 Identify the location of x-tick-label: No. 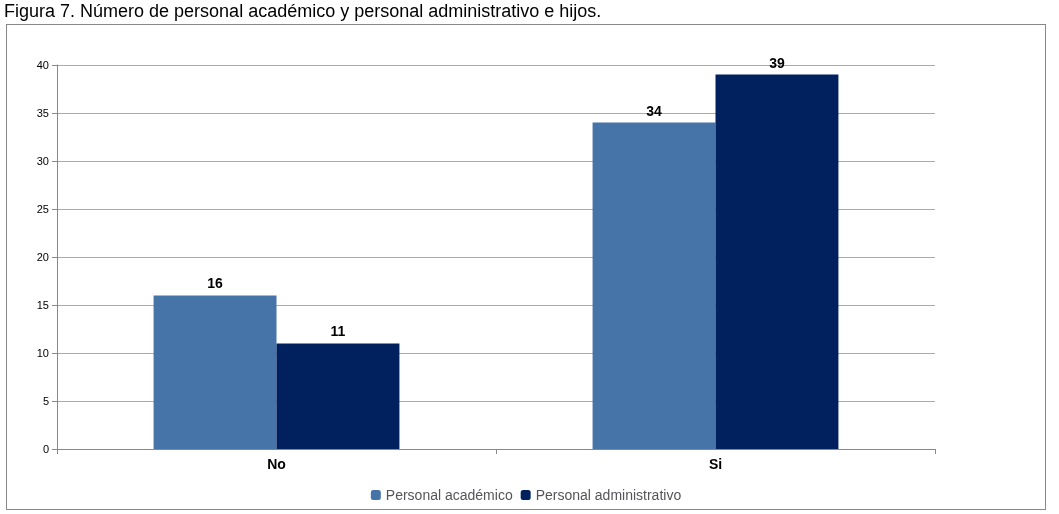
(276, 464).